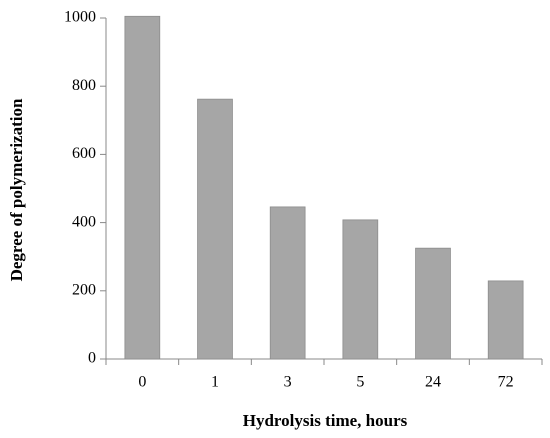 This screenshot has width=550, height=438. What do you see at coordinates (80, 17) in the screenshot?
I see `y-tick-label: 1000` at bounding box center [80, 17].